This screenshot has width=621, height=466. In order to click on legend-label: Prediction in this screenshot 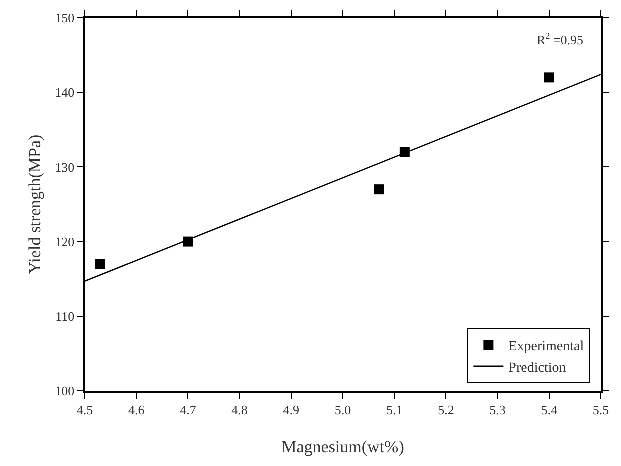, I will do `click(537, 368)`.